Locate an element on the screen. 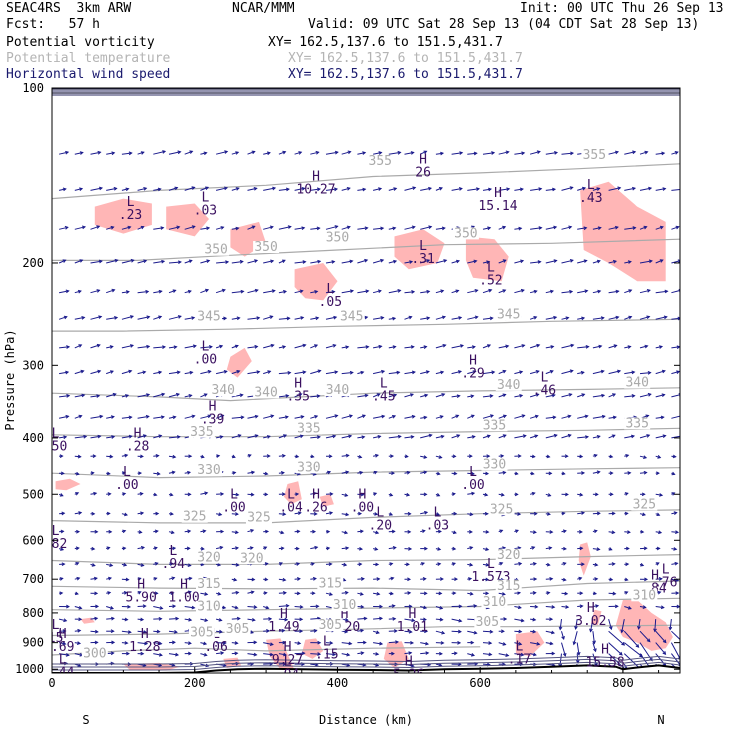  extrema-value: .00 is located at coordinates (362, 507).